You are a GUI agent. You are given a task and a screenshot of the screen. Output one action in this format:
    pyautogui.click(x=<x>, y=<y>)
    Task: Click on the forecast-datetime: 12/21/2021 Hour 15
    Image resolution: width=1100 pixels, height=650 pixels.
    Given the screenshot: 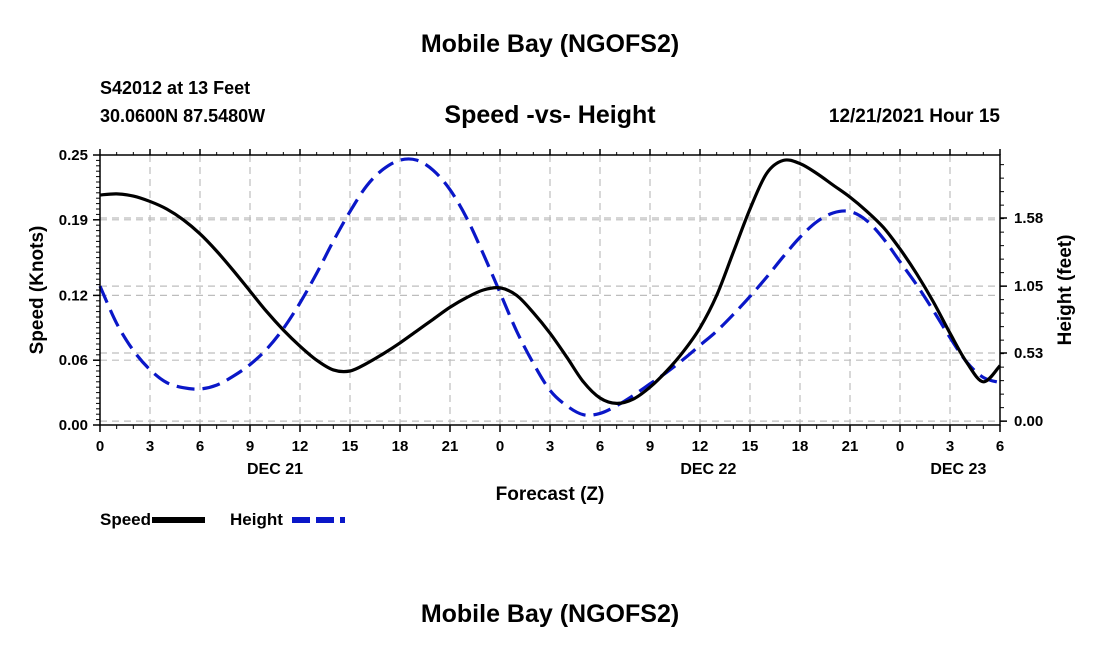 What is the action you would take?
    pyautogui.click(x=914, y=116)
    